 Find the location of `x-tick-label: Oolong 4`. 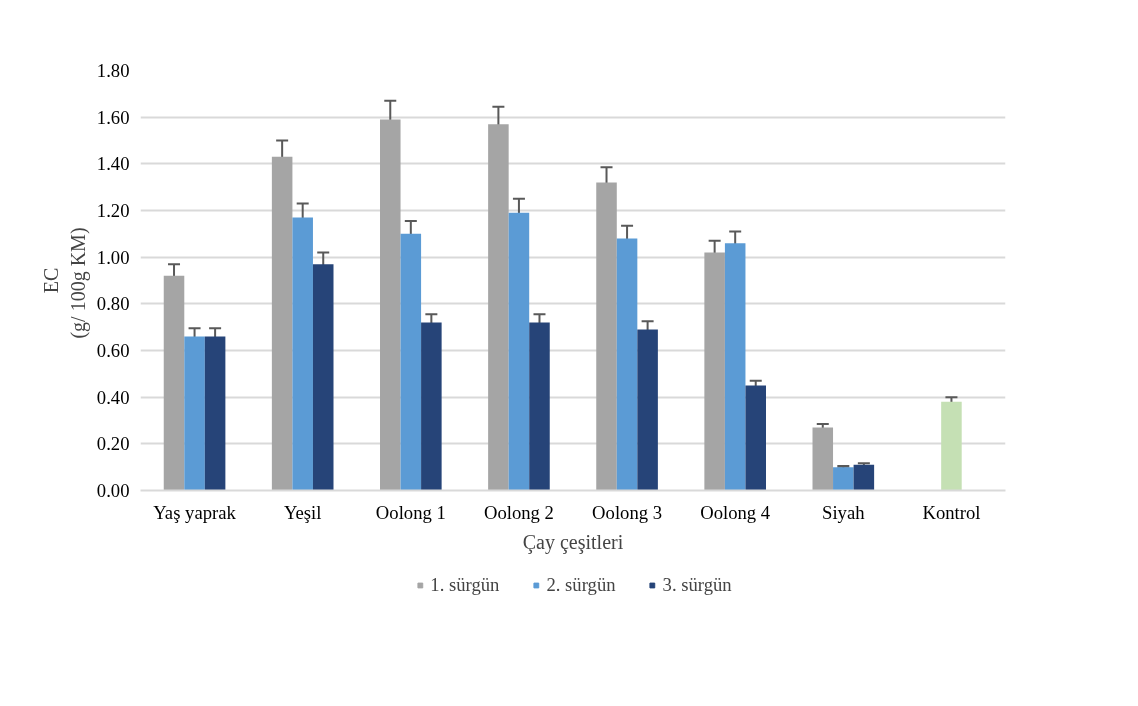

x-tick-label: Oolong 4 is located at coordinates (735, 512).